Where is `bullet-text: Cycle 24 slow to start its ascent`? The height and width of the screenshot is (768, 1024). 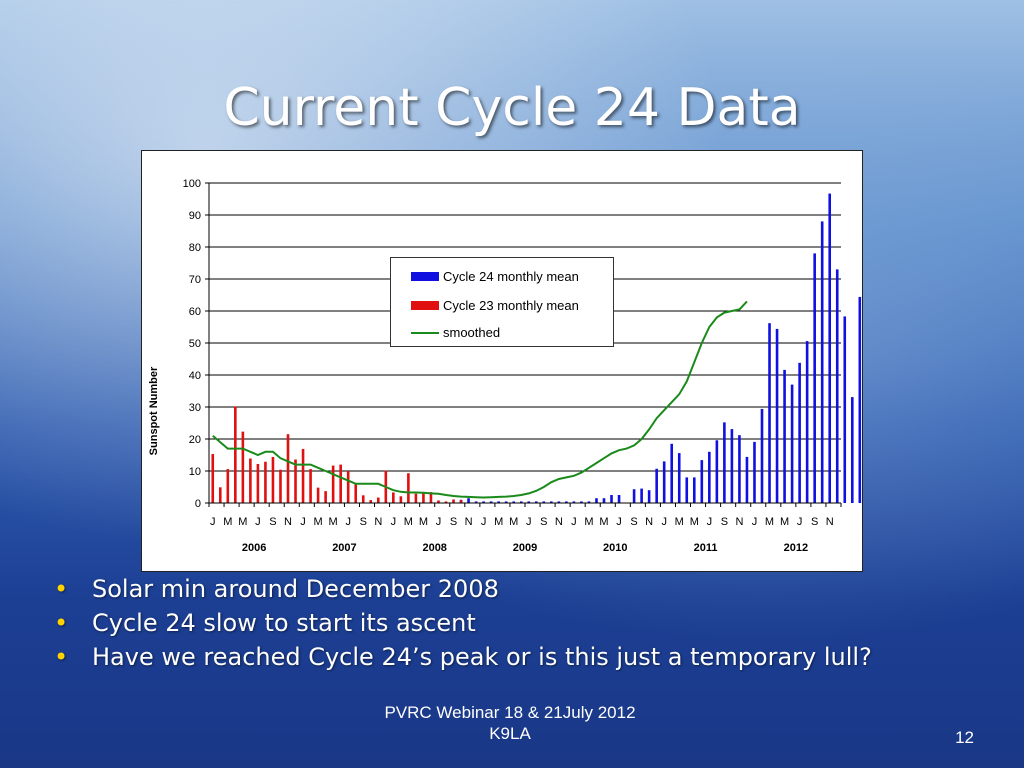
bullet-text: Cycle 24 slow to start its ascent is located at coordinates (284, 623).